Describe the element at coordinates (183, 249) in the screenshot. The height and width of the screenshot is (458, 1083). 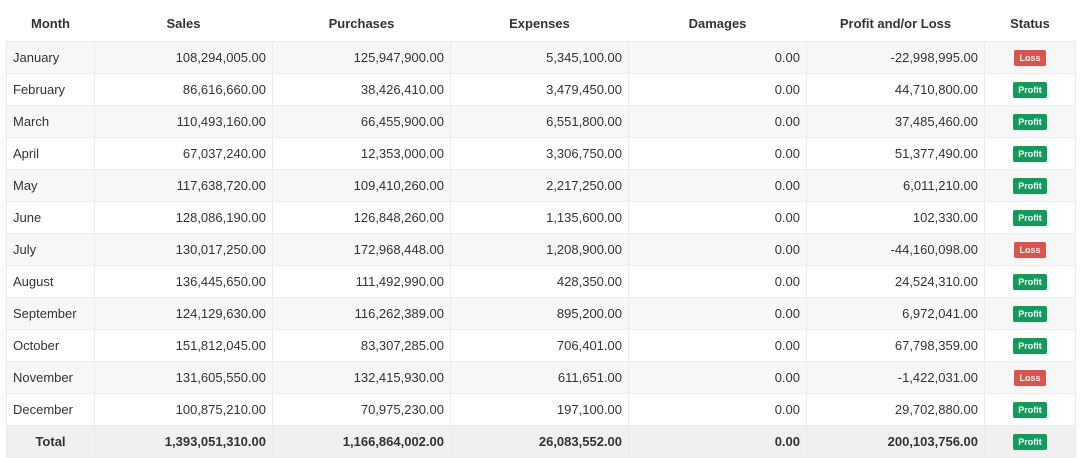
I see `cell-sales: 130,017,250.00` at that location.